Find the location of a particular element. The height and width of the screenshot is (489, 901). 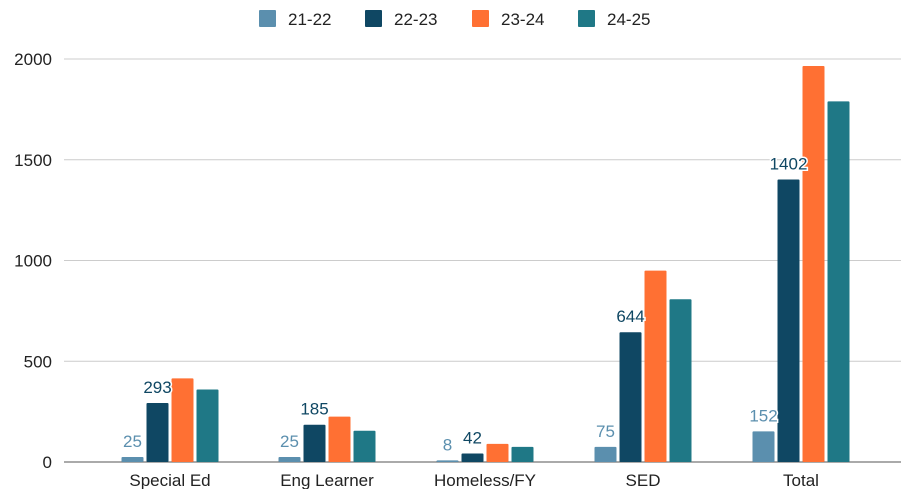

x-category-label: Special Ed is located at coordinates (169, 480).